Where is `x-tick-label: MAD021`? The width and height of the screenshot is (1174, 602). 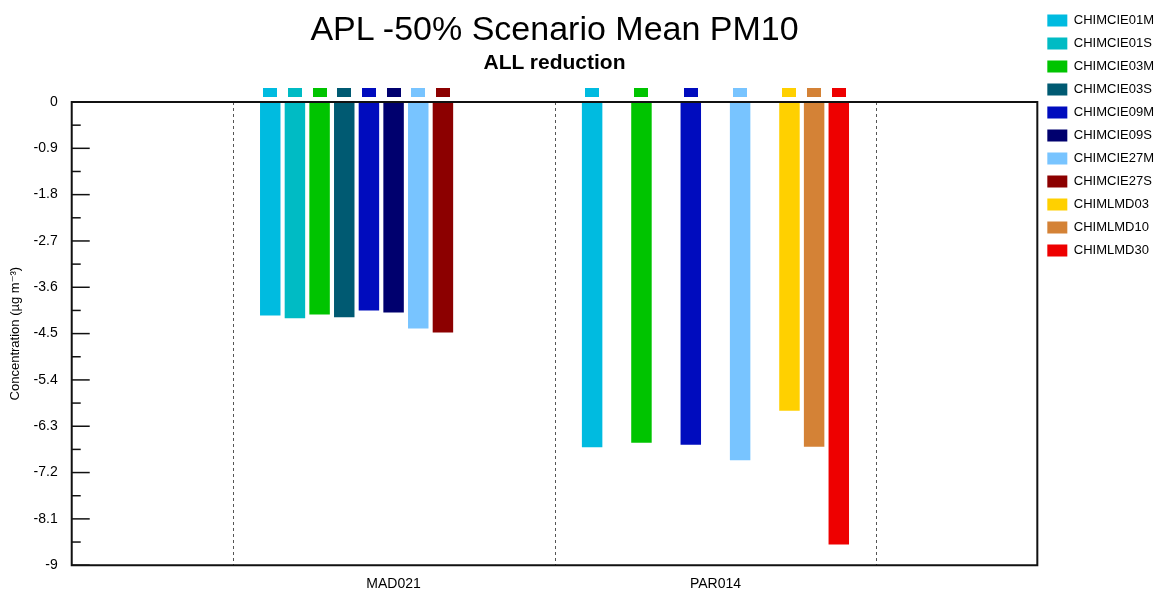
x-tick-label: MAD021 is located at coordinates (394, 583).